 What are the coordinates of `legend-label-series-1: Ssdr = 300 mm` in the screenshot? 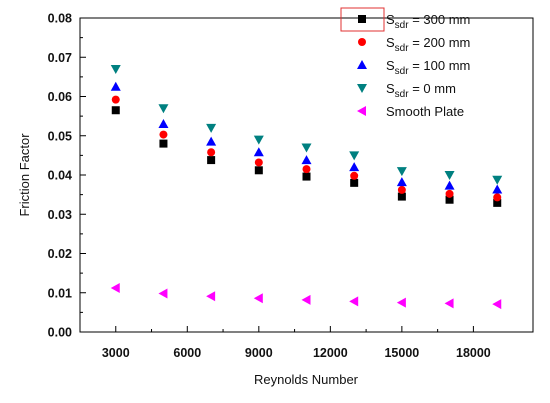 It's located at (428, 21).